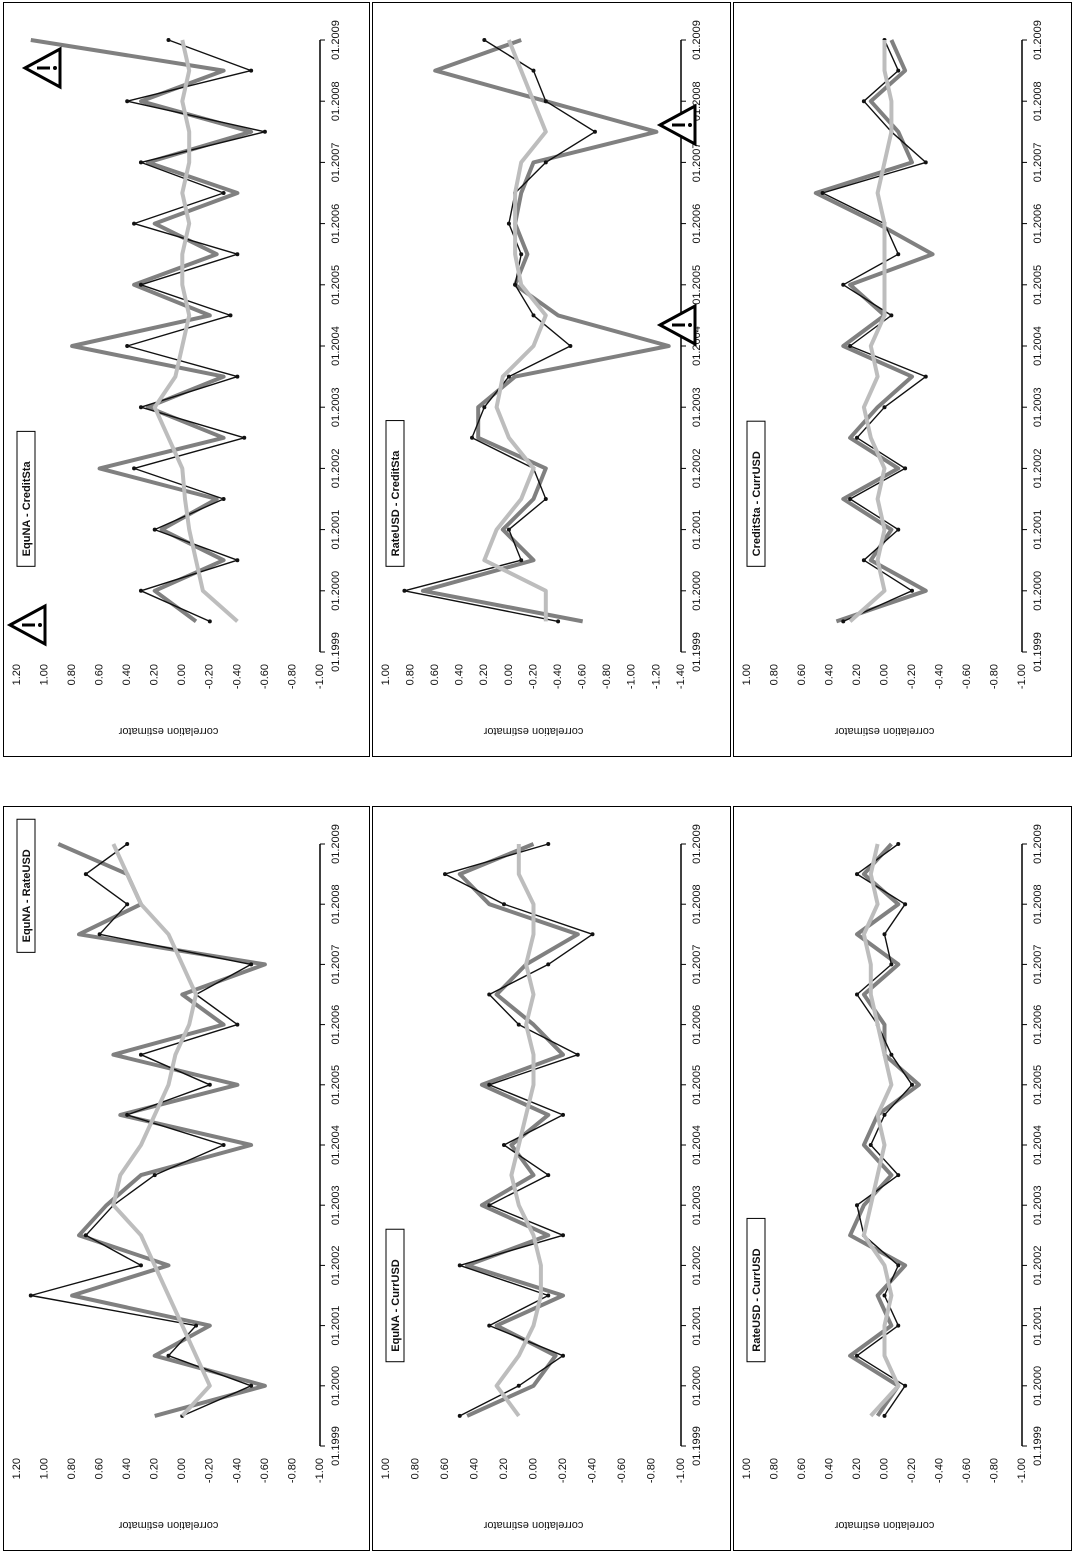  Describe the element at coordinates (757, 1299) in the screenshot. I see `chart-title: RateUSD - CurrUSD` at that location.